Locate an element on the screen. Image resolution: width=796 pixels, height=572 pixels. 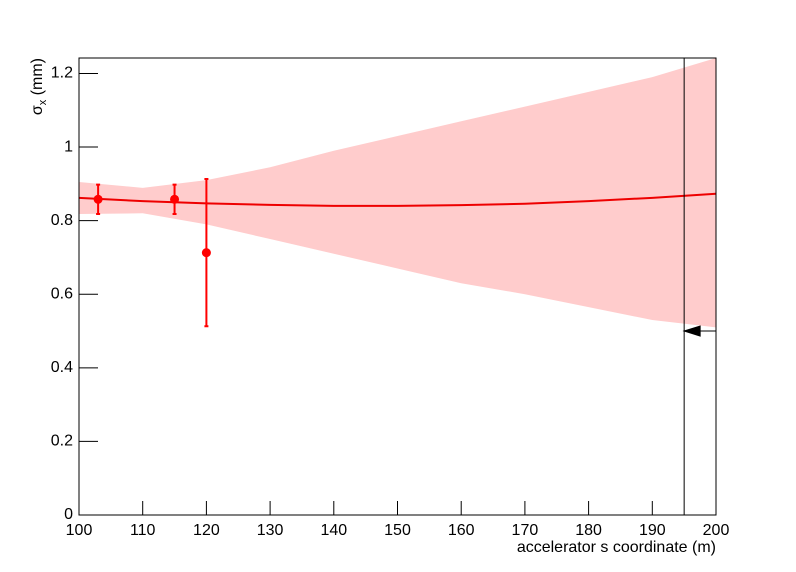
x-tick-label: 190 is located at coordinates (652, 530).